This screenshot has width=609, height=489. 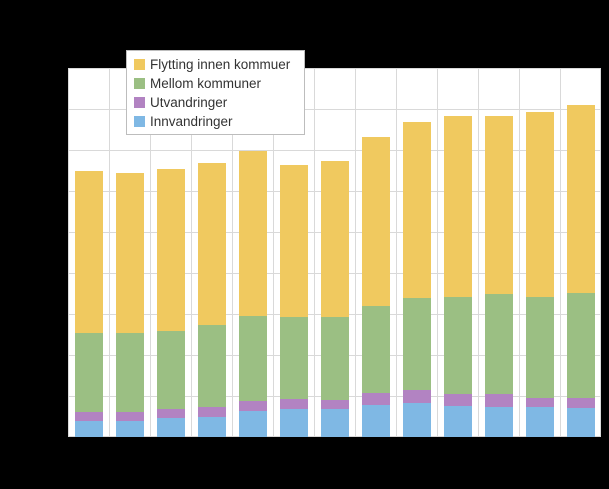 I want to click on legend-item: Mellom kommuner, so click(x=219, y=83).